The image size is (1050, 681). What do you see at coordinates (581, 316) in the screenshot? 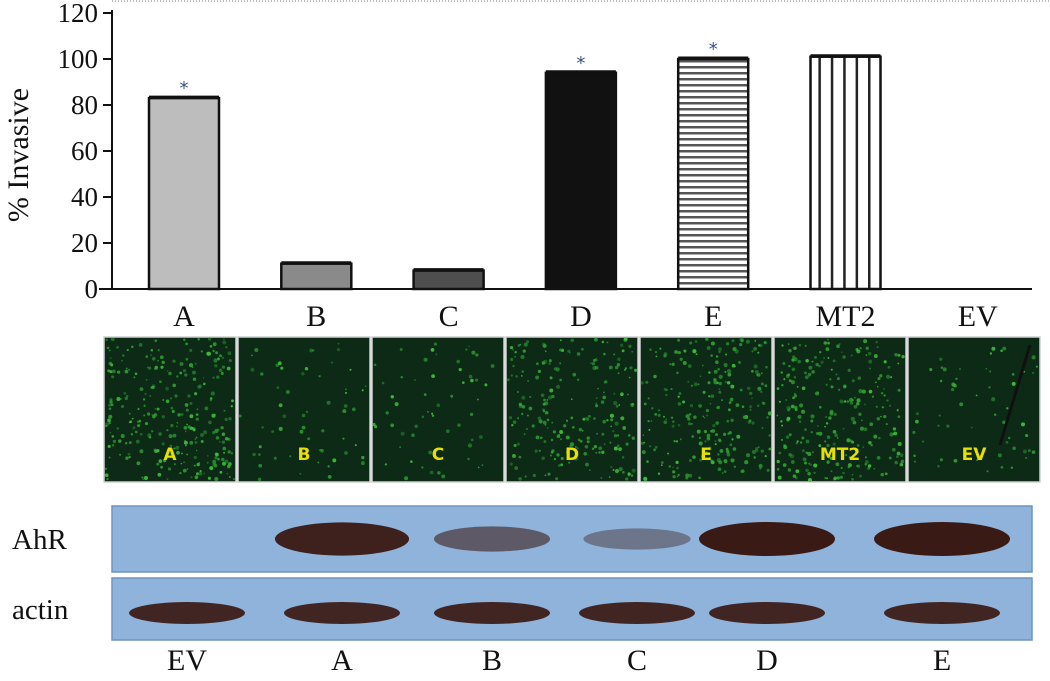
I see `x-tick-label: D` at bounding box center [581, 316].